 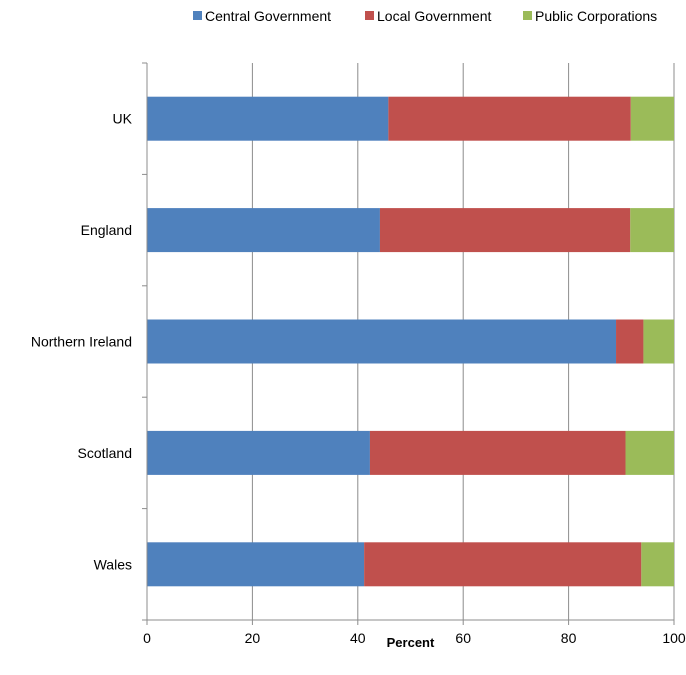 What do you see at coordinates (497, 452) in the screenshot?
I see `bar-scotland-local-government` at bounding box center [497, 452].